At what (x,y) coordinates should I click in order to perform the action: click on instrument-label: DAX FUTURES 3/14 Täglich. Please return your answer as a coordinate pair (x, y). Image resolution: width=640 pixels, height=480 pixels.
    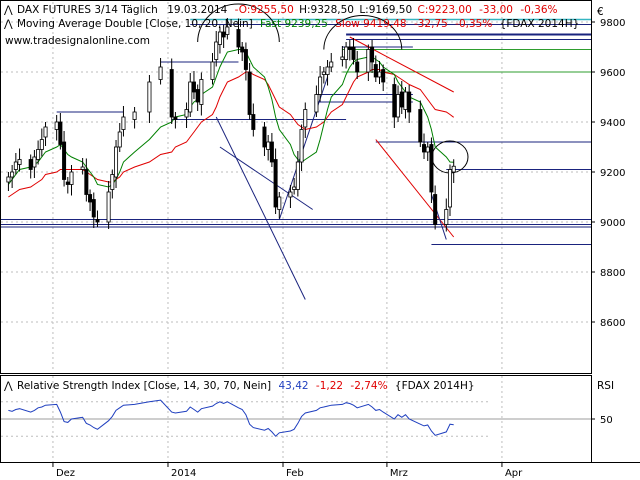
    Looking at the image, I should click on (87, 10).